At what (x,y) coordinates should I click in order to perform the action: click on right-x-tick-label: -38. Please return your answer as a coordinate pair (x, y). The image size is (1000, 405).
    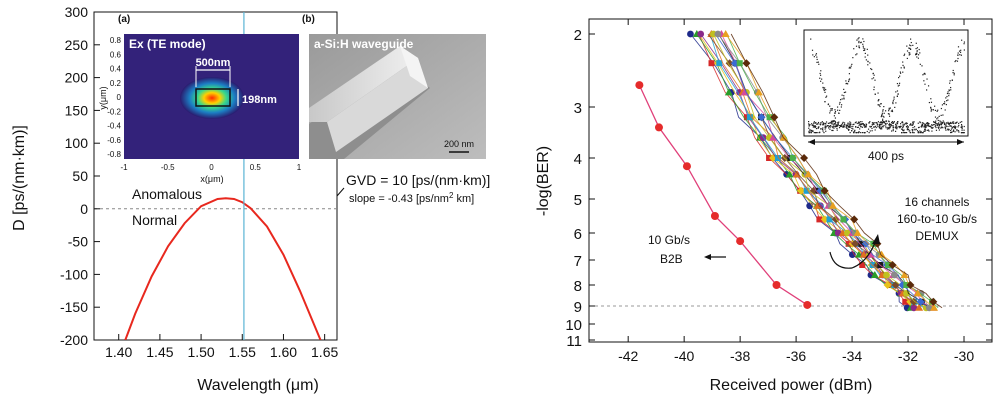
    Looking at the image, I should click on (740, 356).